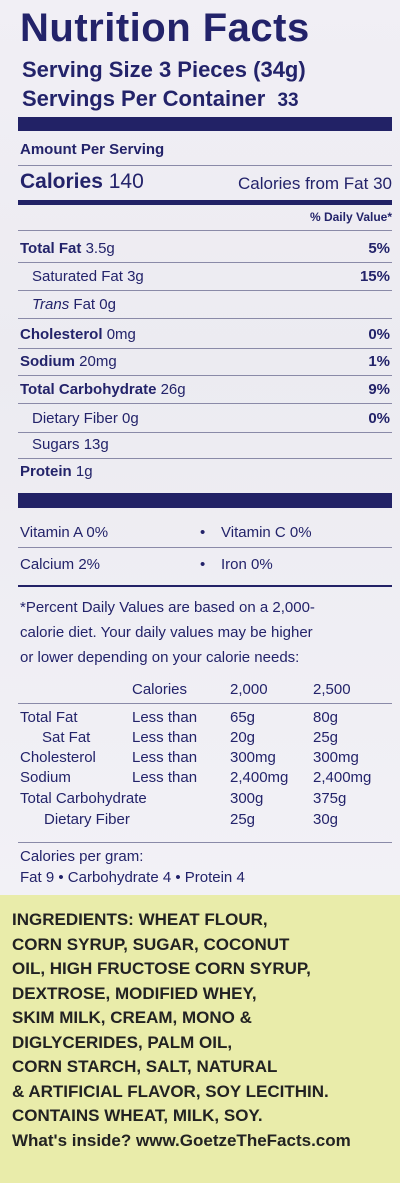  What do you see at coordinates (243, 737) in the screenshot?
I see `dv-table-cell: 20g` at bounding box center [243, 737].